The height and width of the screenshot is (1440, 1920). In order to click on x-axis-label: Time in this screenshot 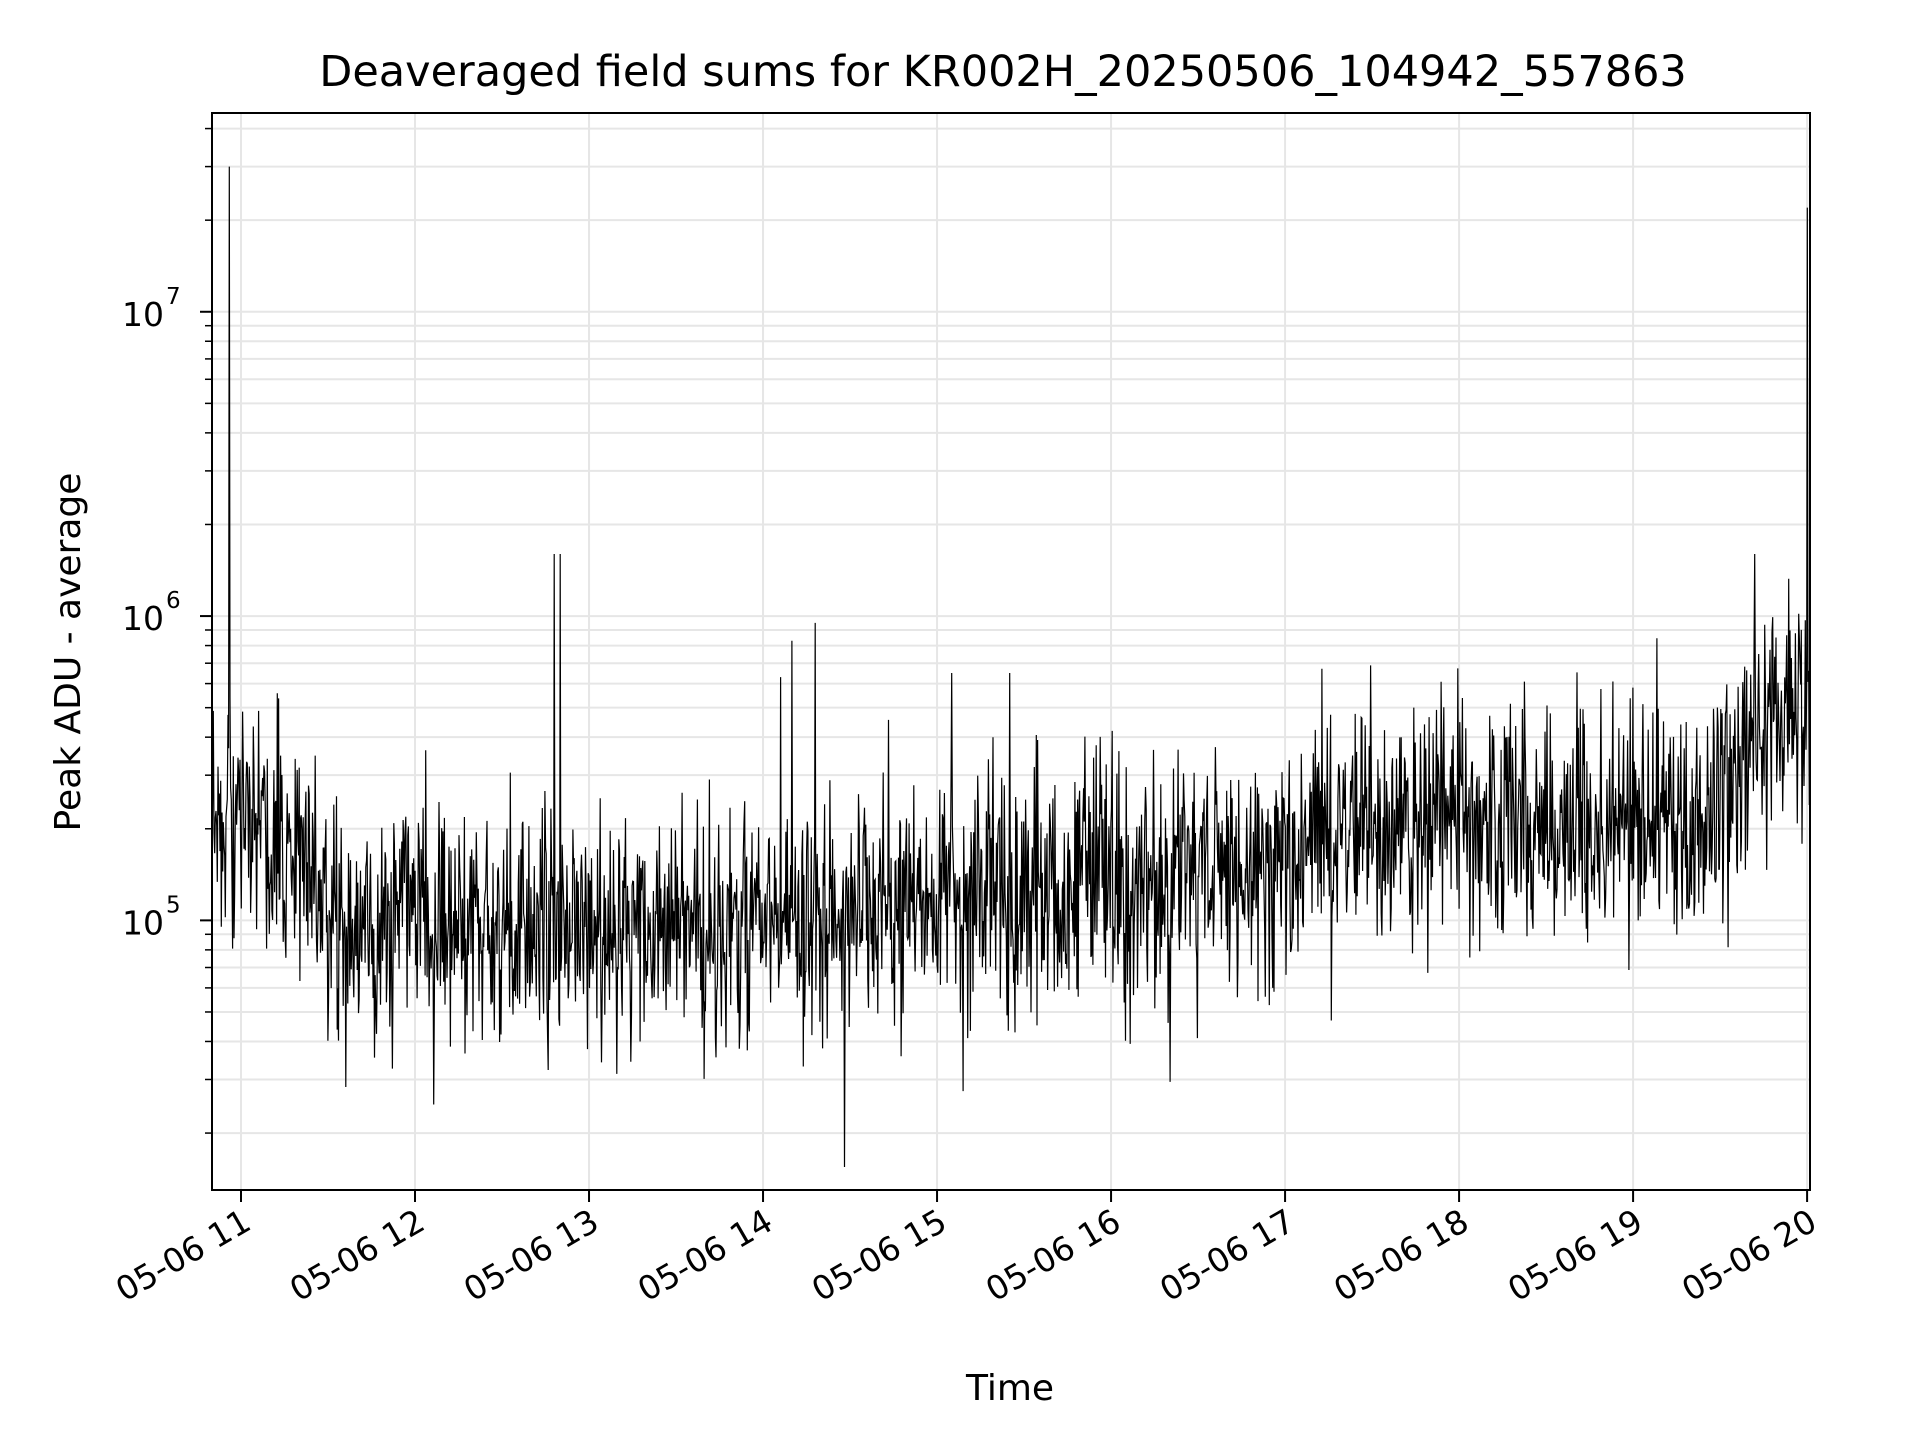, I will do `click(1009, 1388)`.